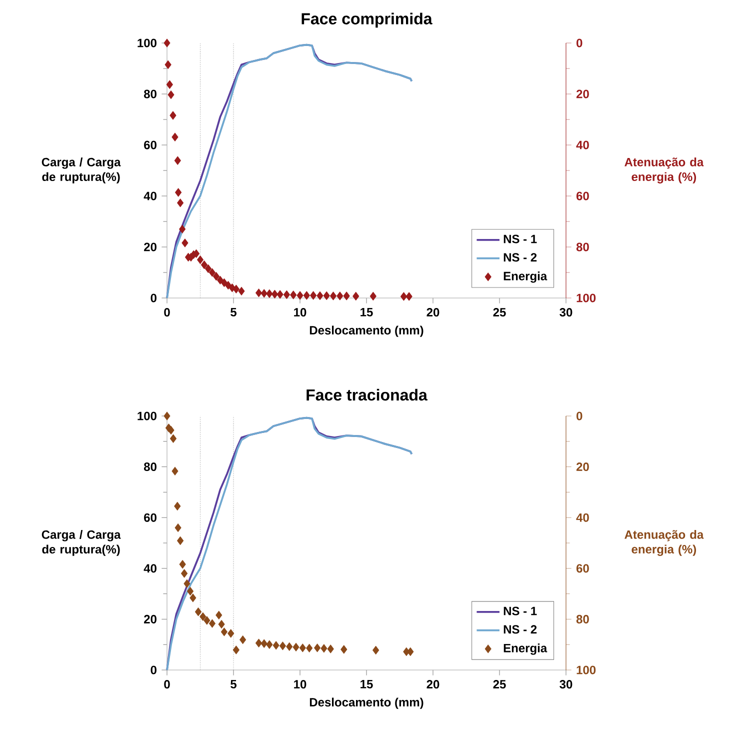  I want to click on x-tick-label: 15, so click(366, 684).